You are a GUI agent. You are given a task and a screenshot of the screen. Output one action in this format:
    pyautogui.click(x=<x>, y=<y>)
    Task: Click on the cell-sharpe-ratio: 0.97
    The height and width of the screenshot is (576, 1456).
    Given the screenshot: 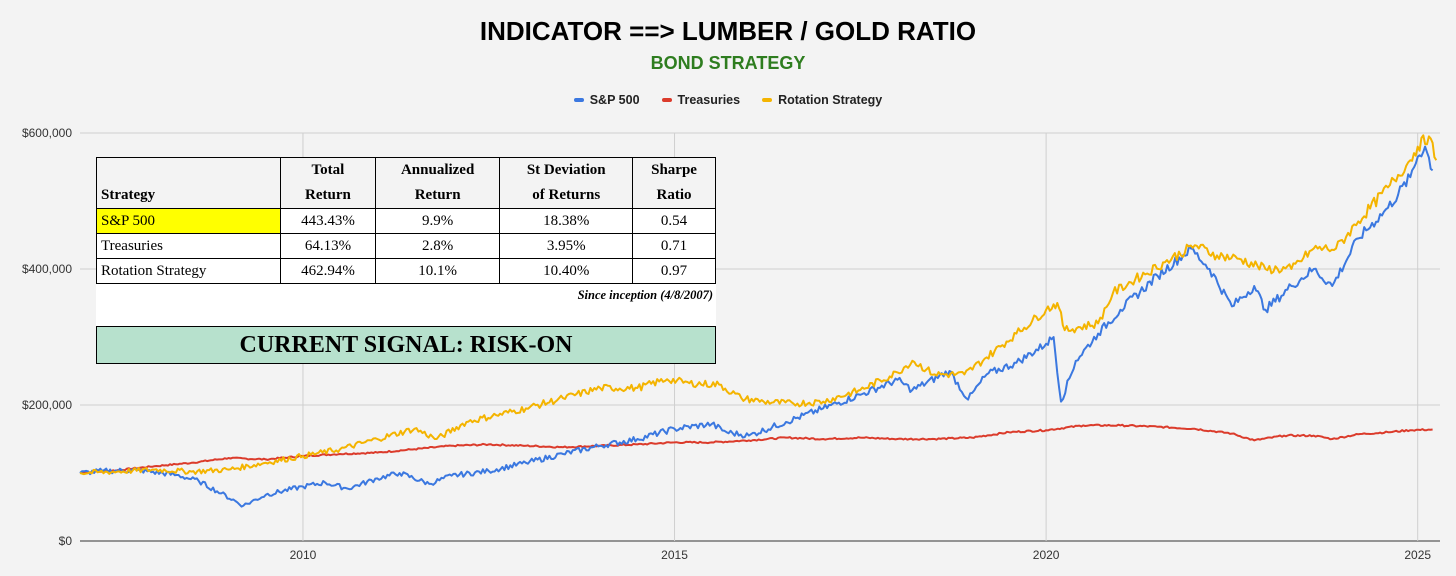 What is the action you would take?
    pyautogui.click(x=674, y=271)
    